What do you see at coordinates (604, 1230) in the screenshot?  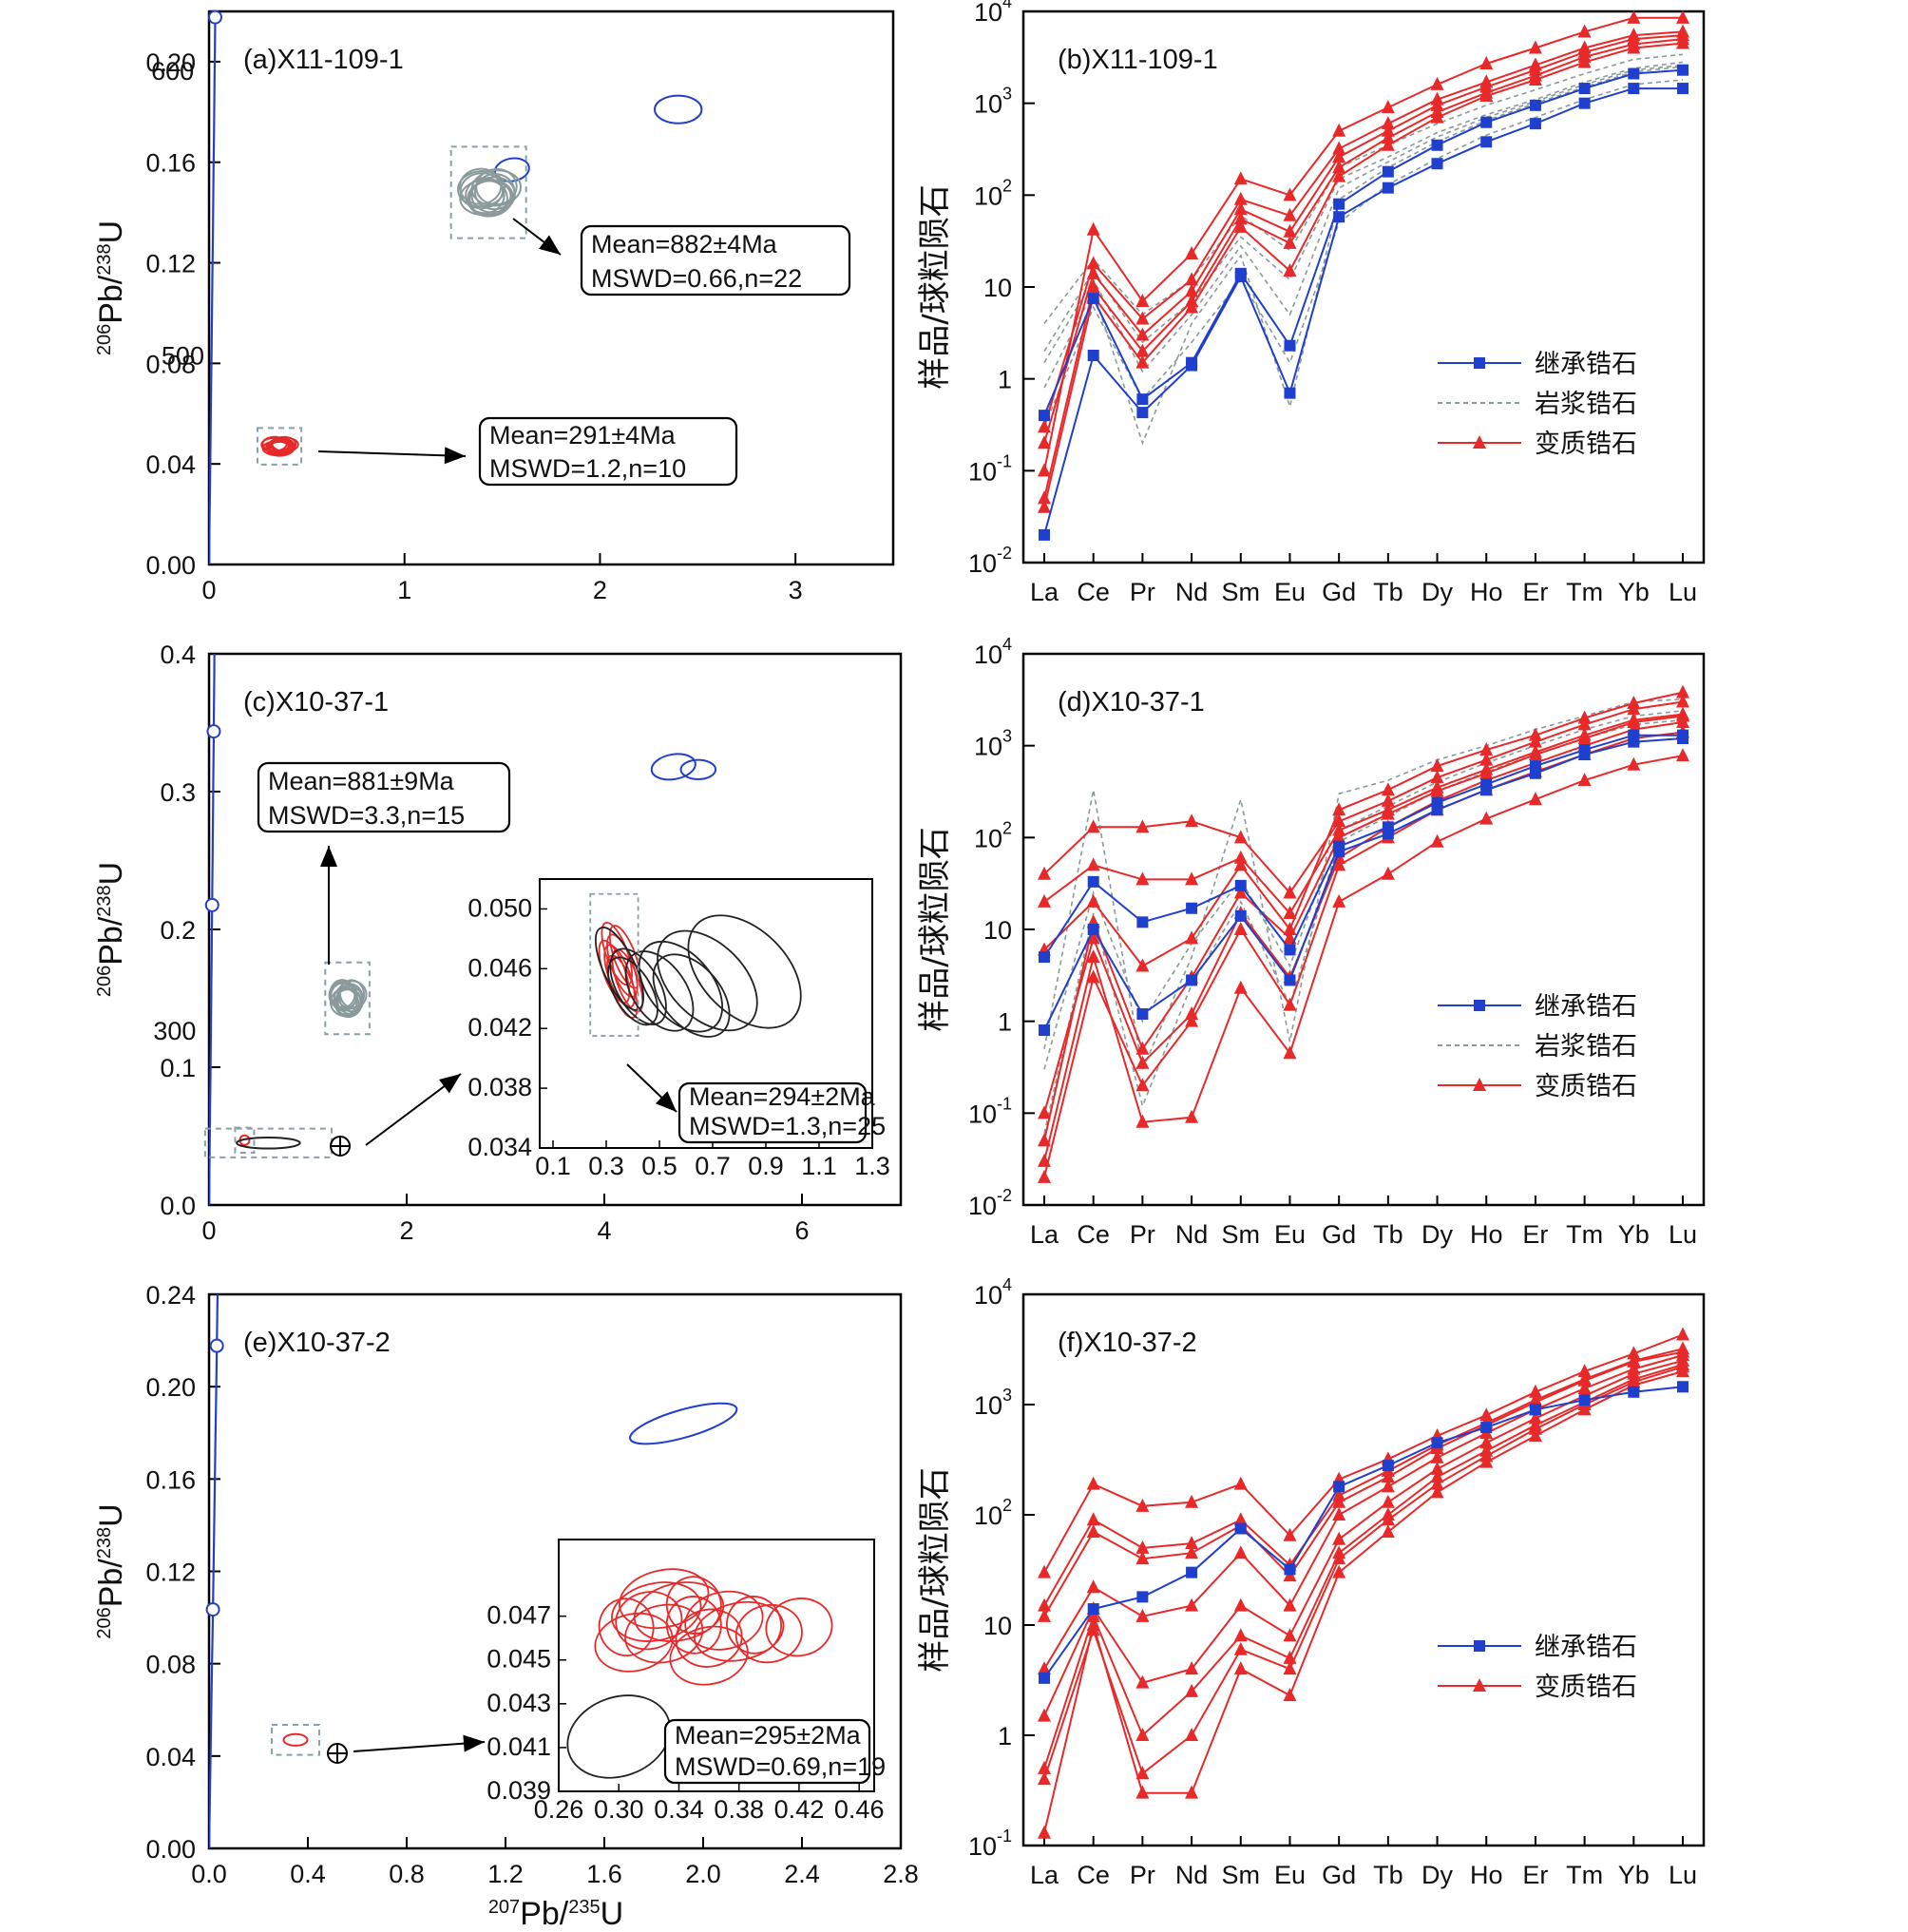 I see `x-tick-label: 4` at bounding box center [604, 1230].